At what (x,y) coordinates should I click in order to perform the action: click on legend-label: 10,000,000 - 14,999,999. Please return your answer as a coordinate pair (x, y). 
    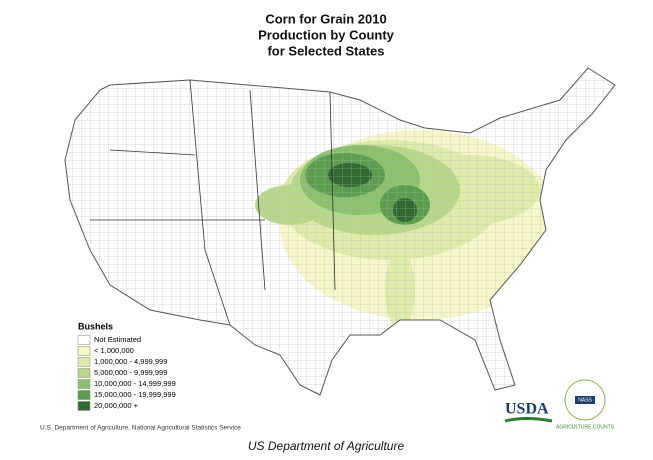
    Looking at the image, I should click on (135, 383).